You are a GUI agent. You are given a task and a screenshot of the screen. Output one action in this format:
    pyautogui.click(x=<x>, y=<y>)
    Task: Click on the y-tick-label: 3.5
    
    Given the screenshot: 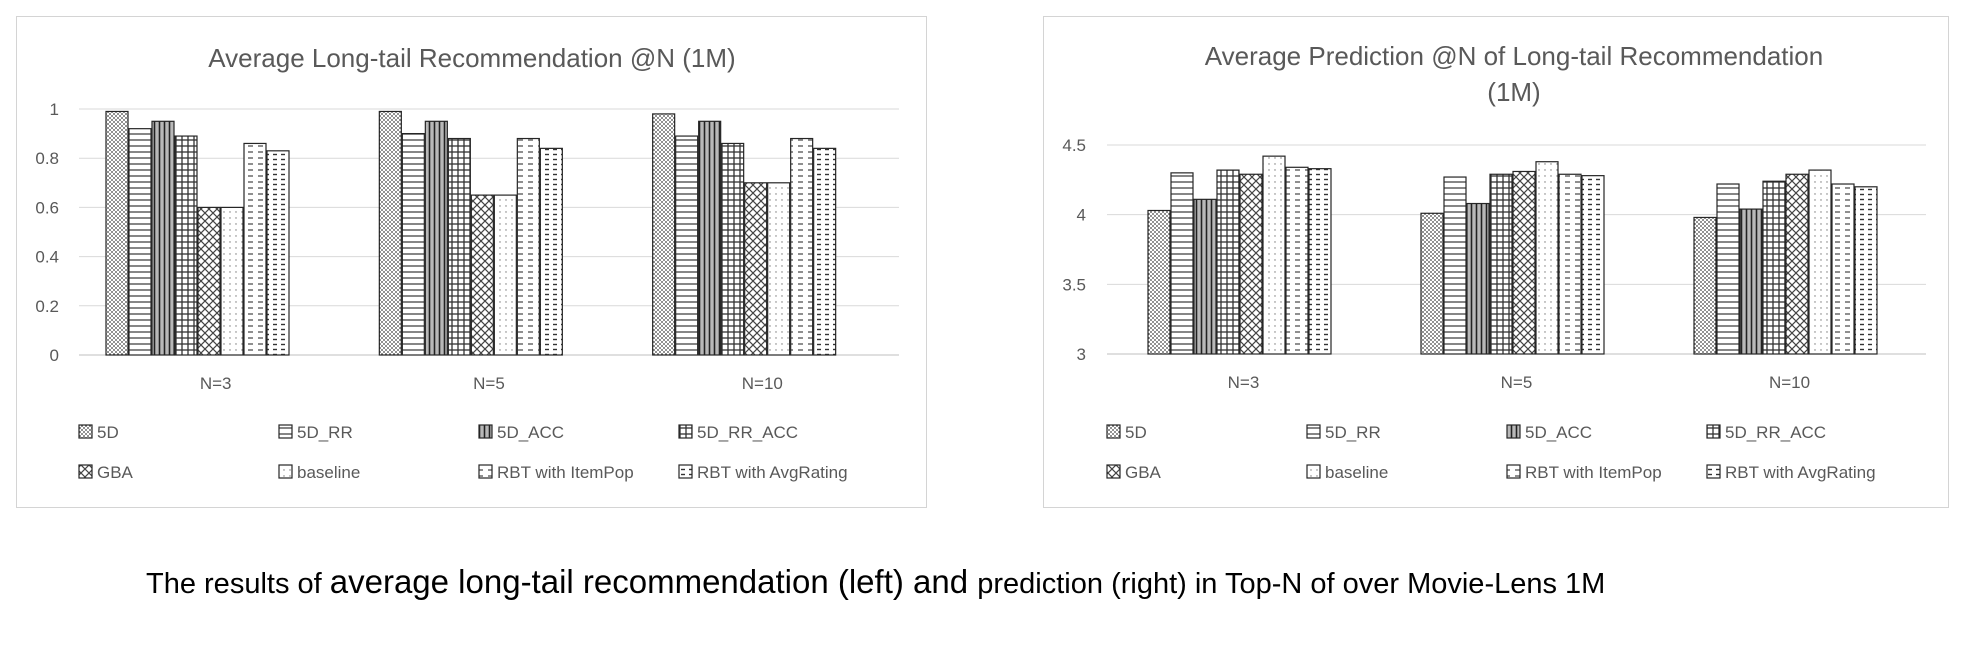 What is the action you would take?
    pyautogui.click(x=1074, y=284)
    